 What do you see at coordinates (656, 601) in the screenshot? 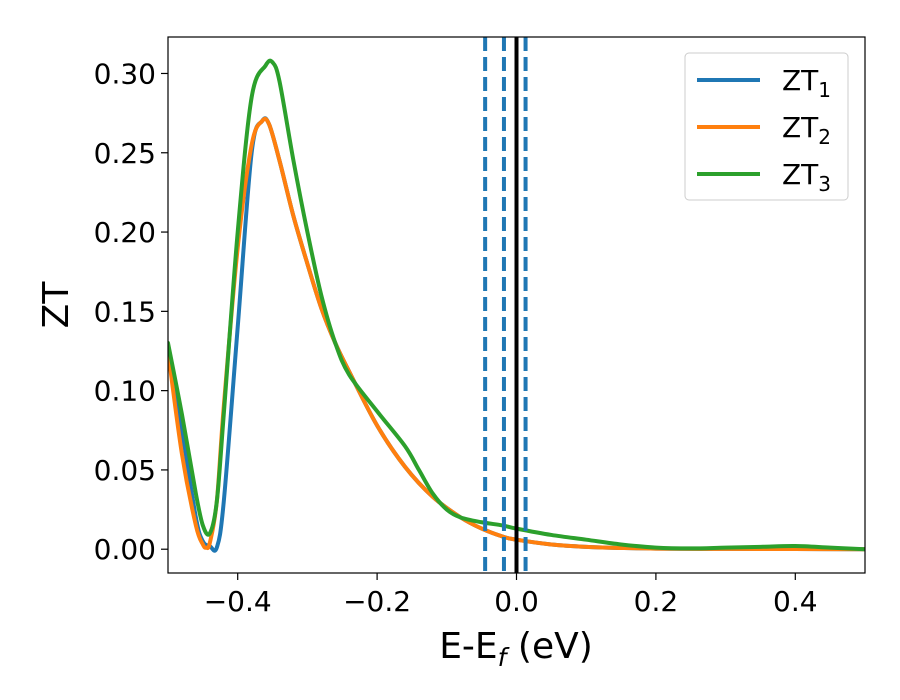
I see `x-tick-label: 0.2` at bounding box center [656, 601].